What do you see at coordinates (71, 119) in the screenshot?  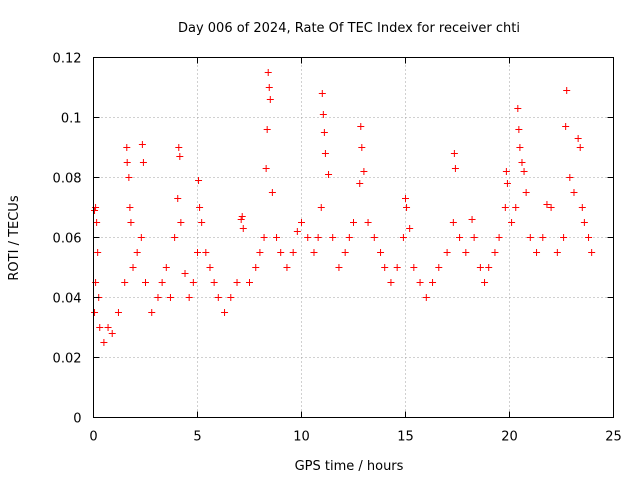 I see `y-tick-label: 0.1` at bounding box center [71, 119].